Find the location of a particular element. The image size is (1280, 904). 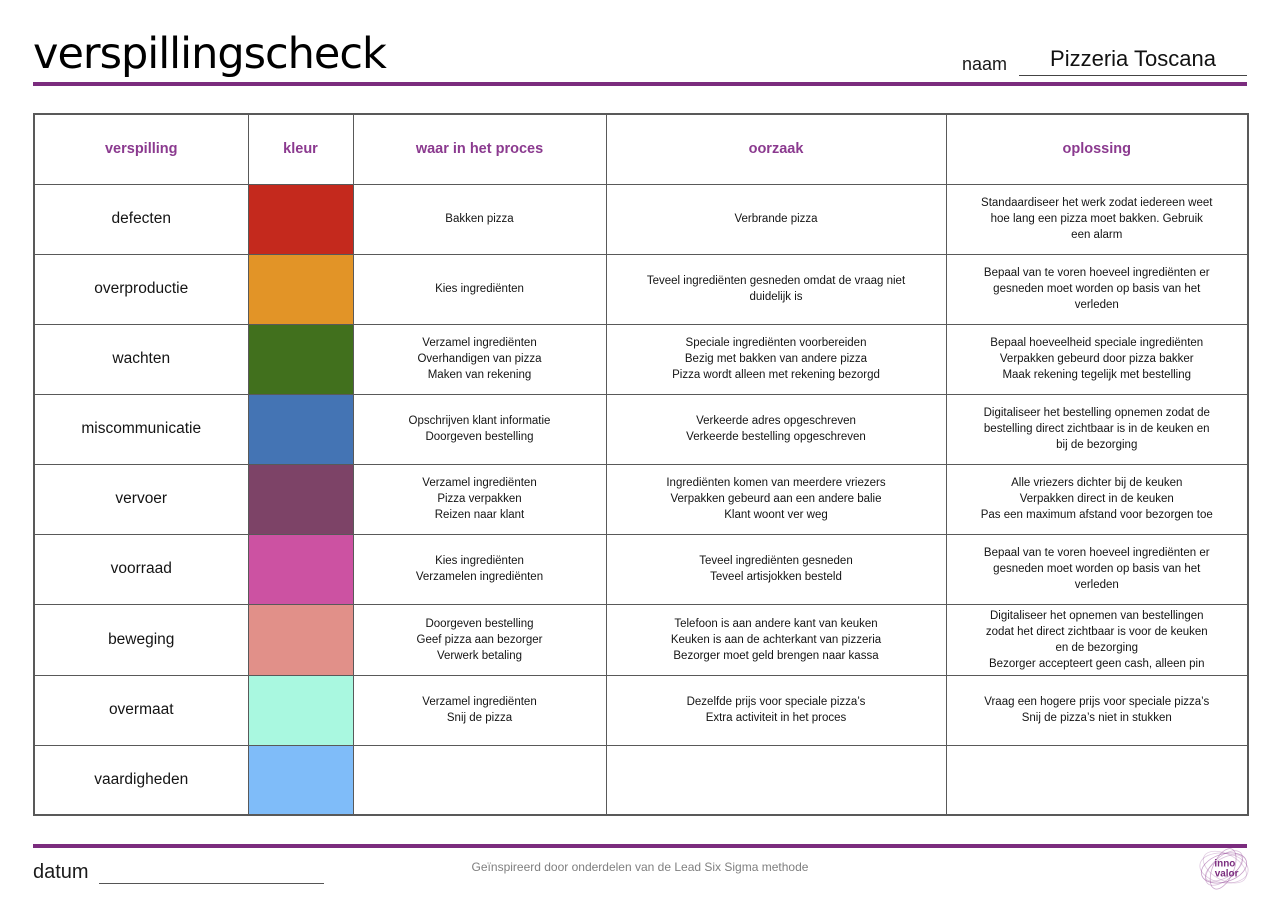

column-header-oorzaak: oorzaak is located at coordinates (776, 149).